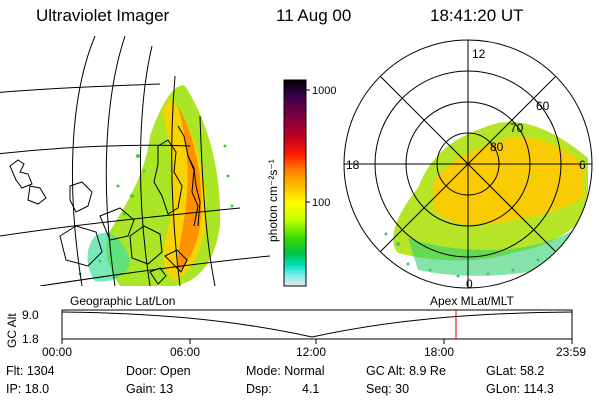  Describe the element at coordinates (439, 352) in the screenshot. I see `timeline-tick-1800: 18:00` at that location.